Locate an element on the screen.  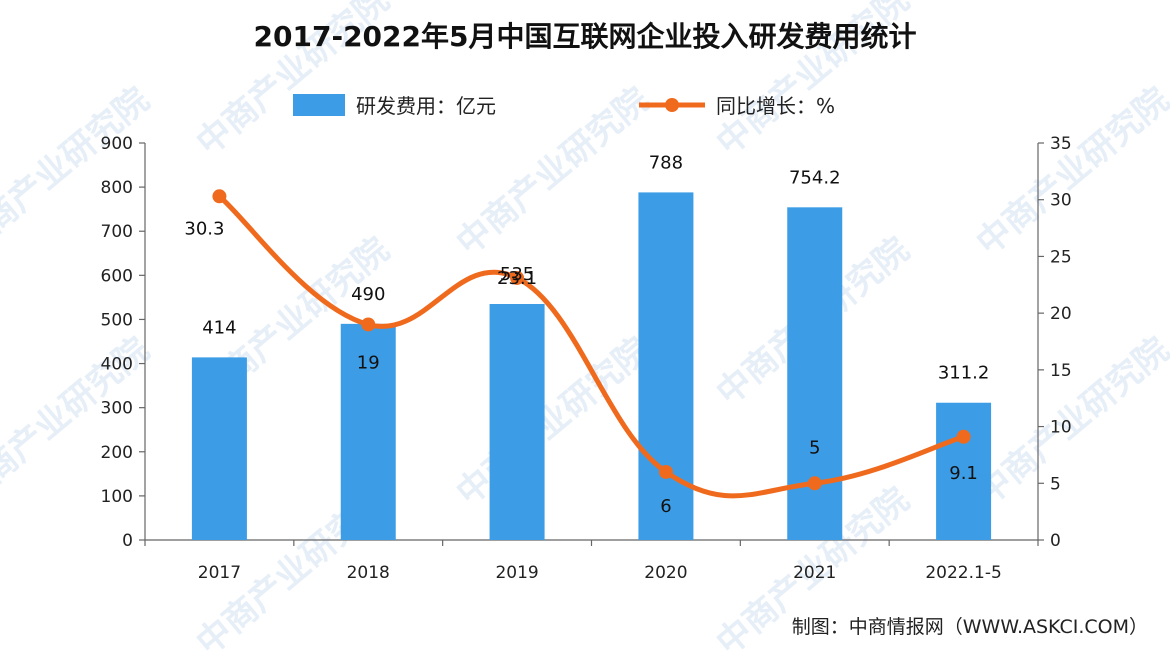
growth-value-label: 23.1 is located at coordinates (517, 278).